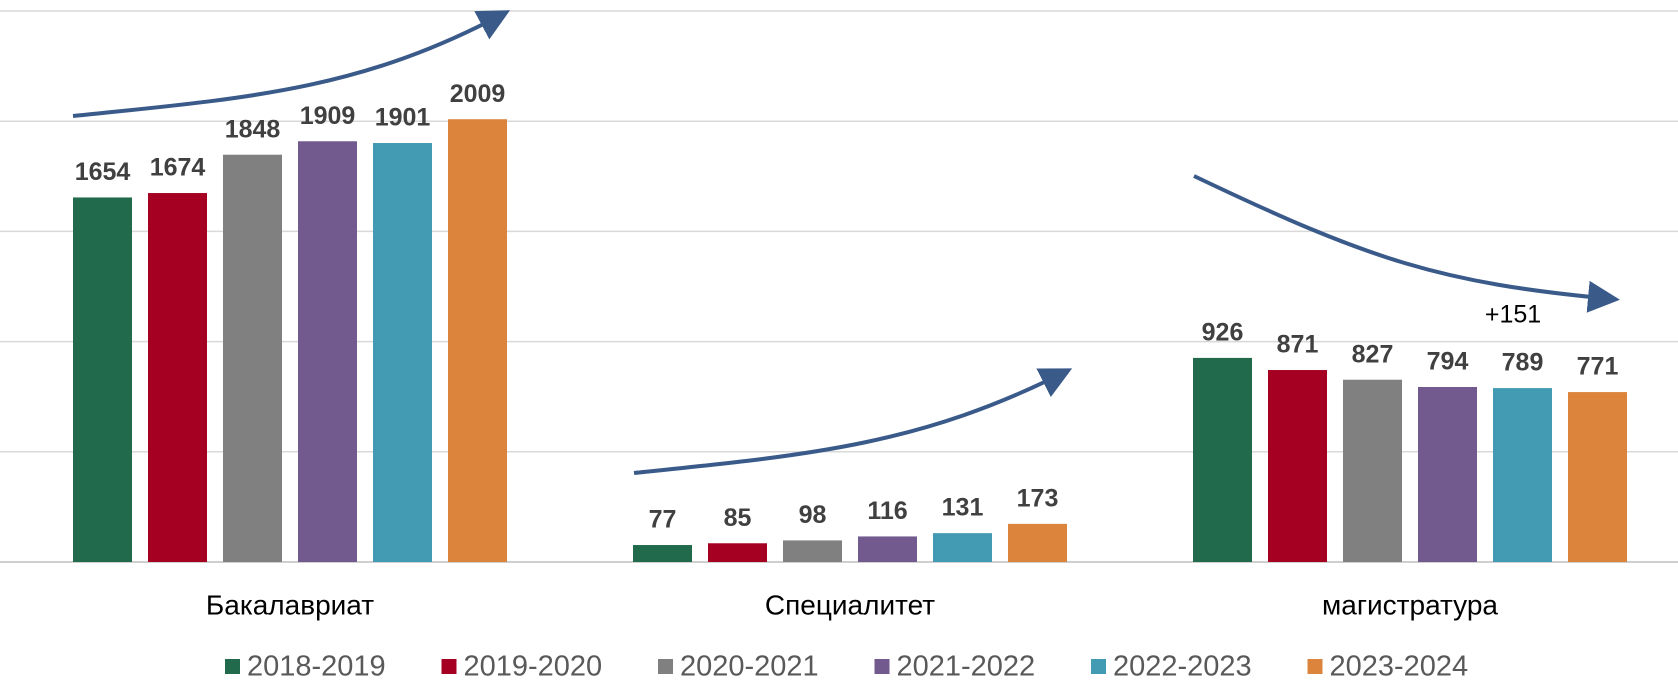  Describe the element at coordinates (887, 511) in the screenshot. I see `data-label: 116` at that location.